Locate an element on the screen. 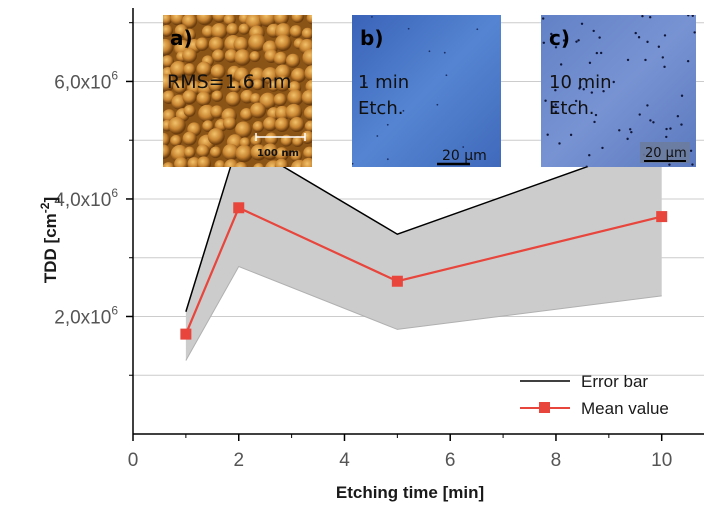 Image resolution: width=704 pixels, height=508 pixels. x-tick-label: 0 is located at coordinates (133, 460).